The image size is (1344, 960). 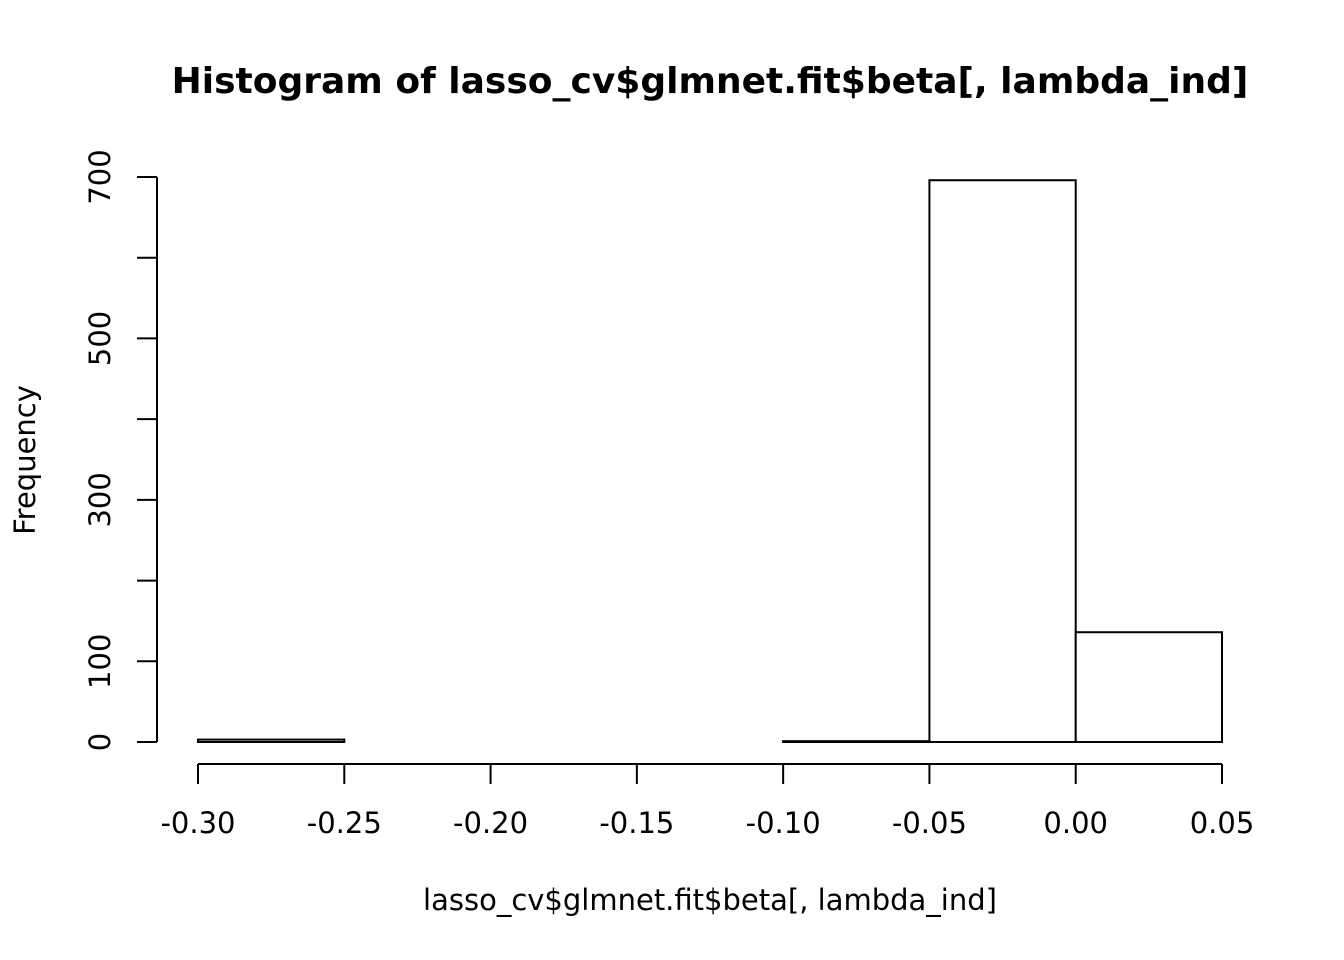 I want to click on y-tick-label: 700, so click(x=100, y=176).